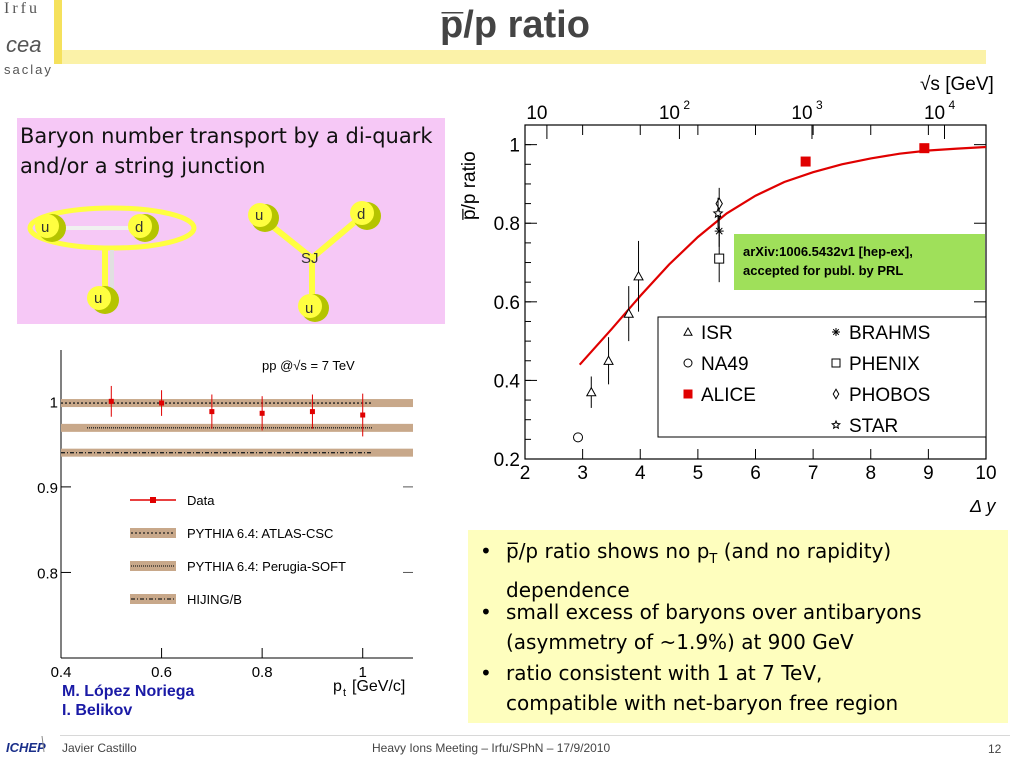 This screenshot has width=1024, height=768. What do you see at coordinates (828, 251) in the screenshot?
I see `arxiv-line: arXiv:1006.5432v1 [hep-ex],` at bounding box center [828, 251].